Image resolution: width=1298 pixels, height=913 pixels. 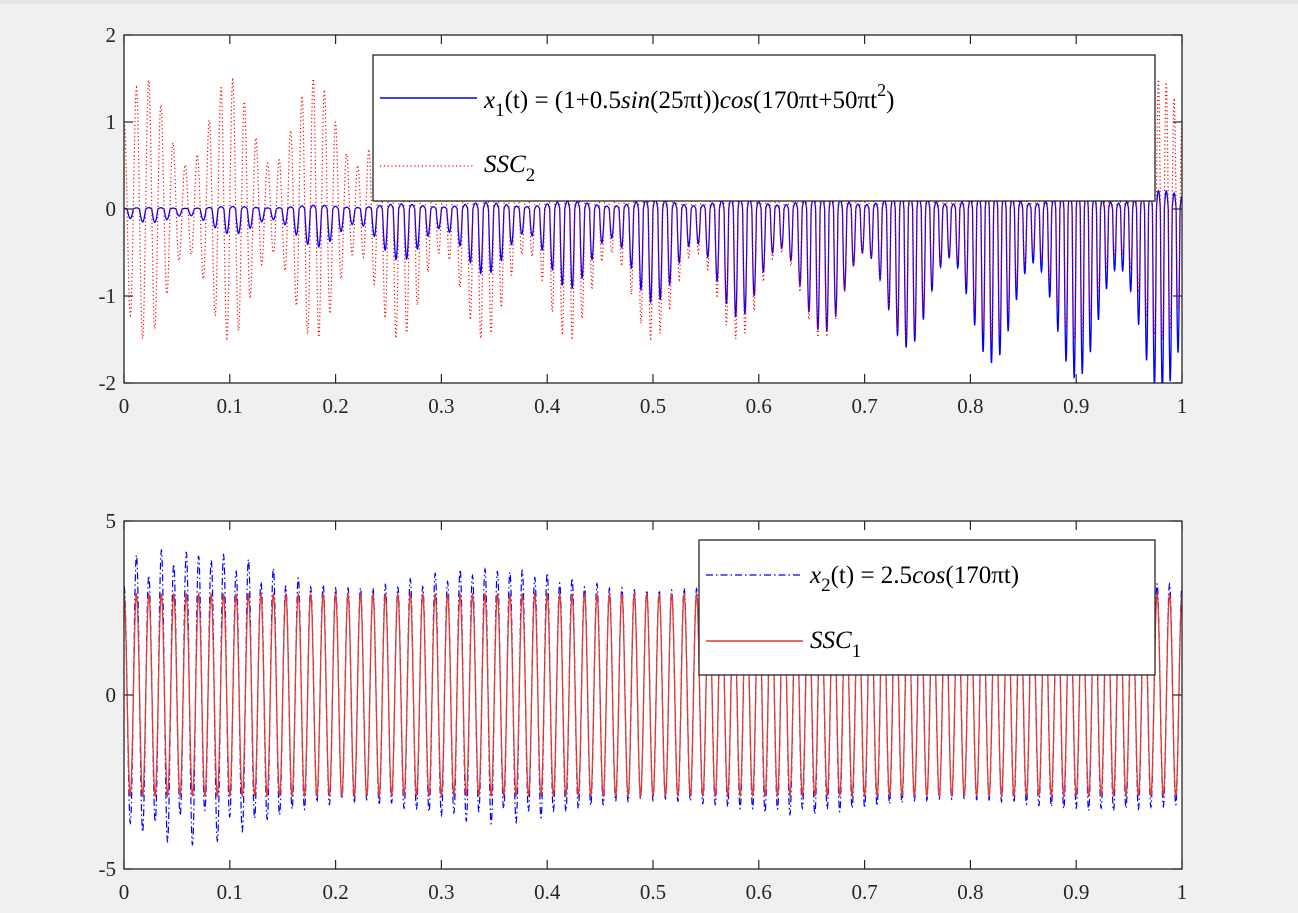 What do you see at coordinates (111, 35) in the screenshot?
I see `y-tick-label: 2` at bounding box center [111, 35].